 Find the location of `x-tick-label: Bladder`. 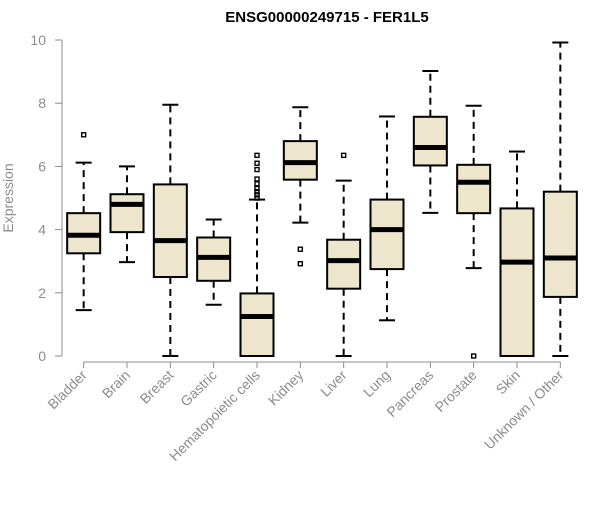

x-tick-label: Bladder is located at coordinates (67, 390).